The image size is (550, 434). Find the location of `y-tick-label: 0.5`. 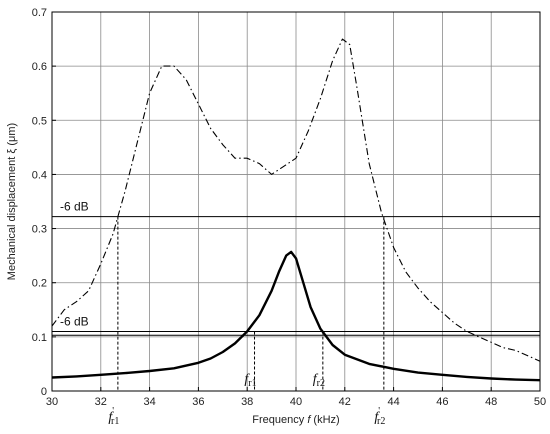

y-tick-label: 0.5 is located at coordinates (39, 121).